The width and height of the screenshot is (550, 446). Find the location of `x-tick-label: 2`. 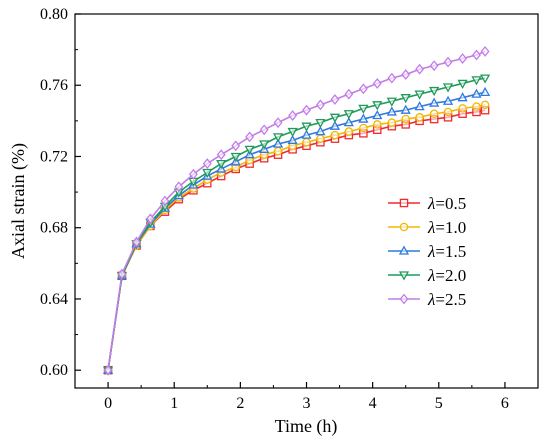

x-tick-label: 2 is located at coordinates (240, 403).